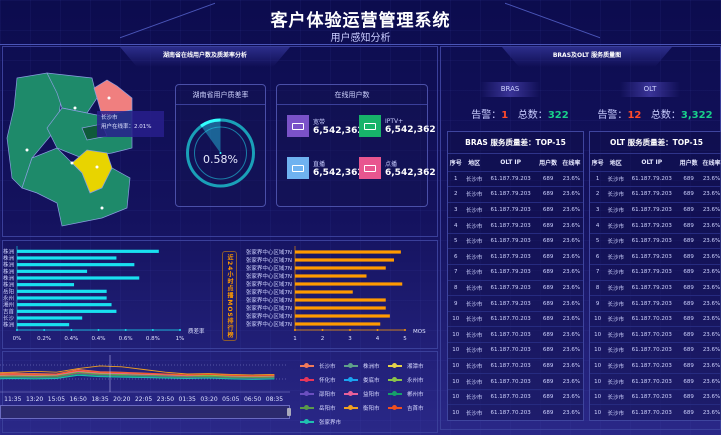 This screenshot has height=435, width=721. I want to click on legend-item: 吉首市, so click(406, 408).